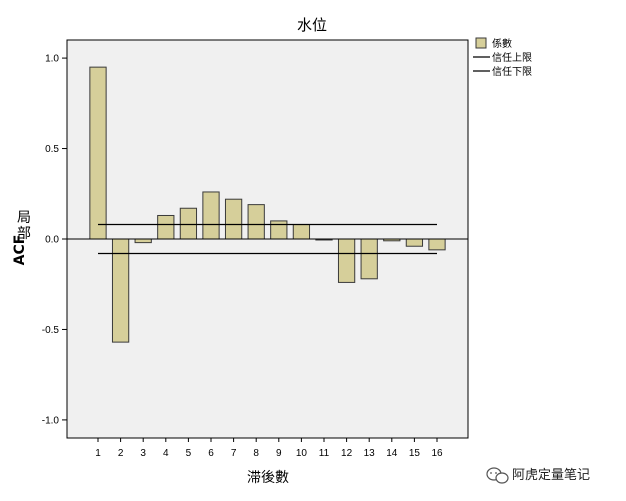  I want to click on chart-title: 水位, so click(312, 25).